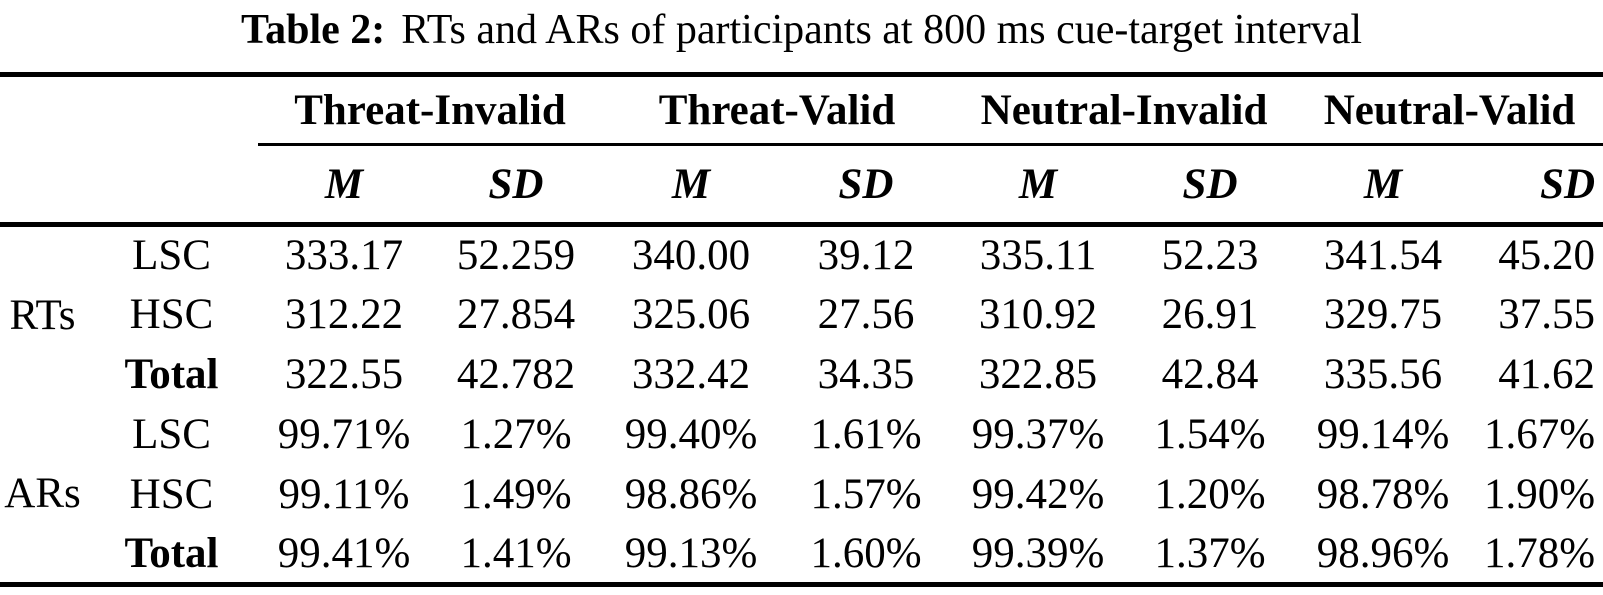  Describe the element at coordinates (430, 110) in the screenshot. I see `group-header-threat-invalid: Threat-Invalid` at that location.